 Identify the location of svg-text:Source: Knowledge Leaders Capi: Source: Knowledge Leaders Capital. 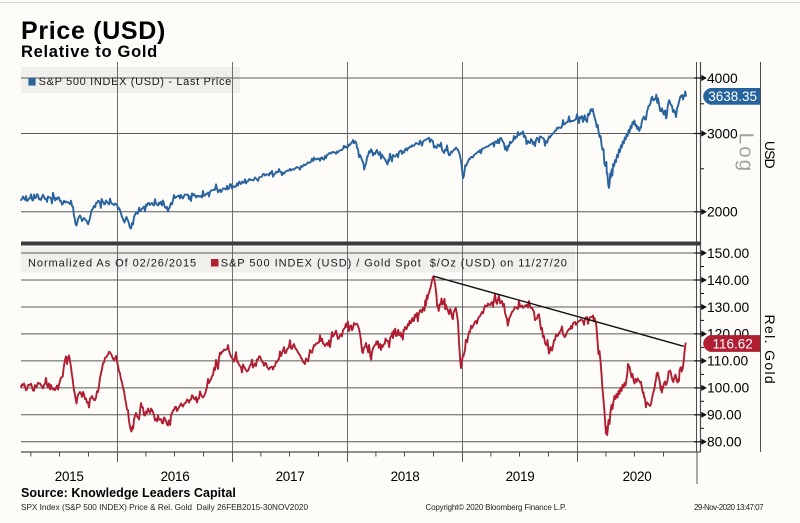
(128, 493).